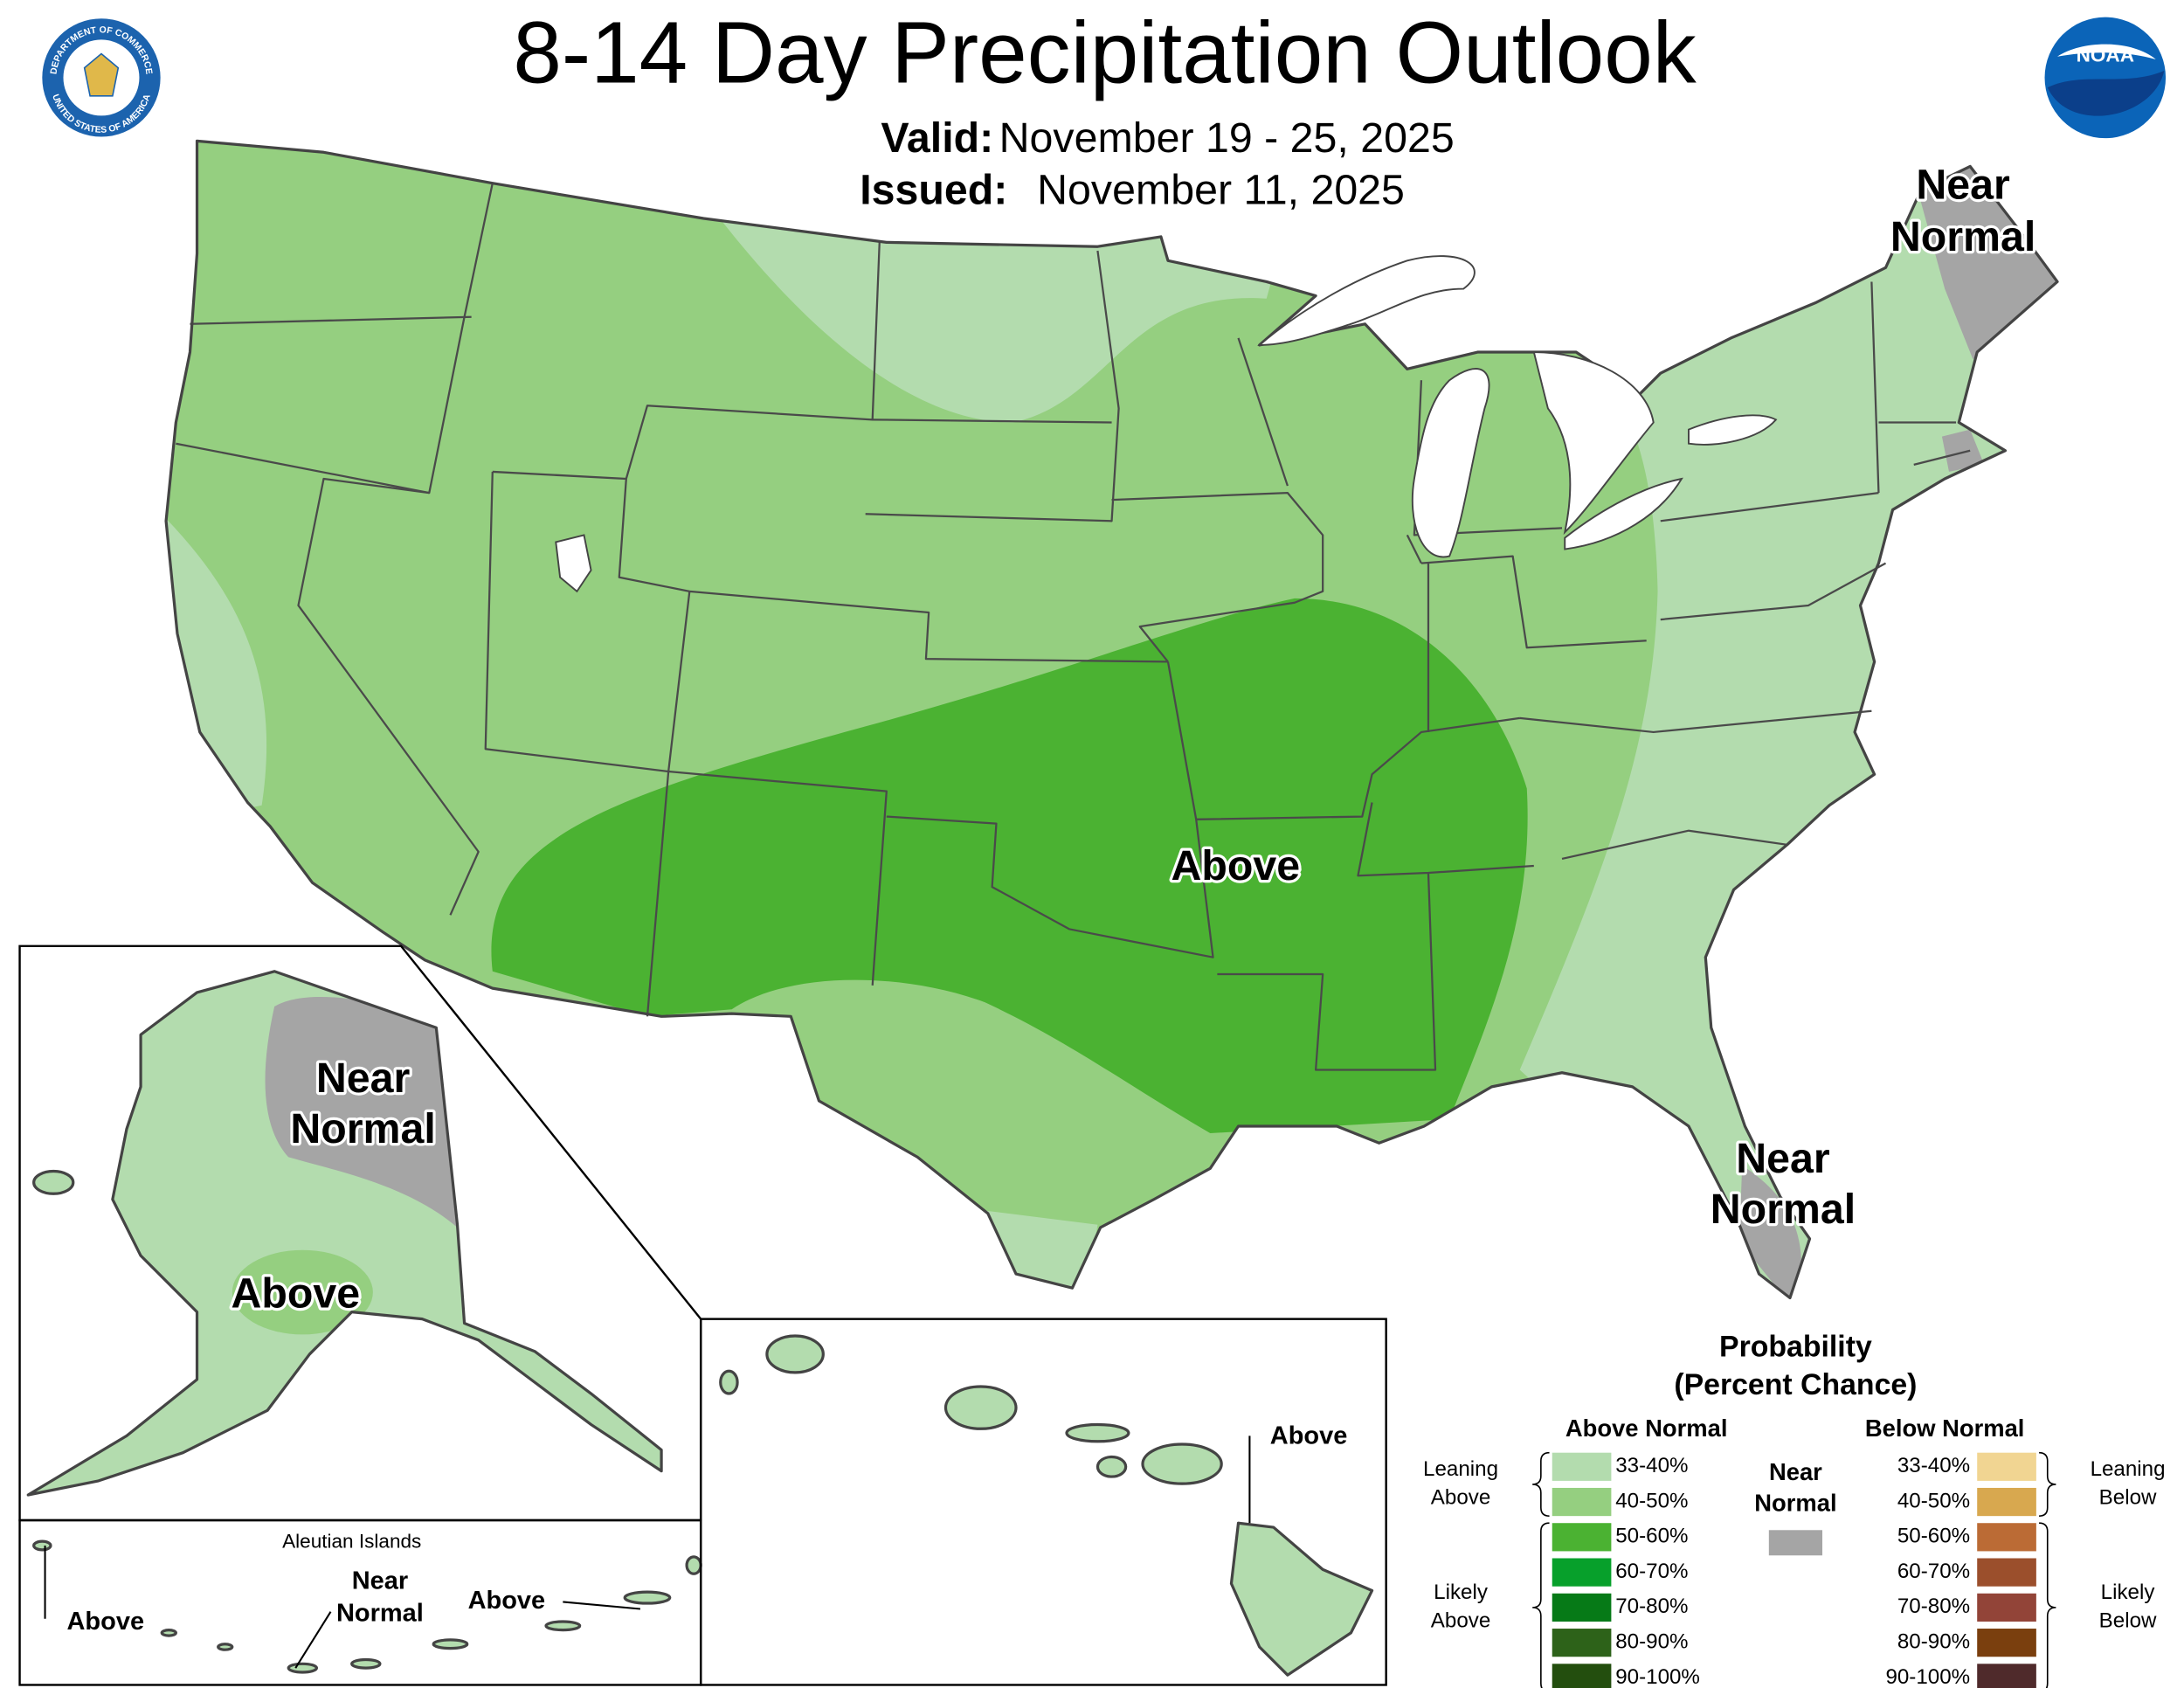  I want to click on lake-ontario, so click(1733, 430).